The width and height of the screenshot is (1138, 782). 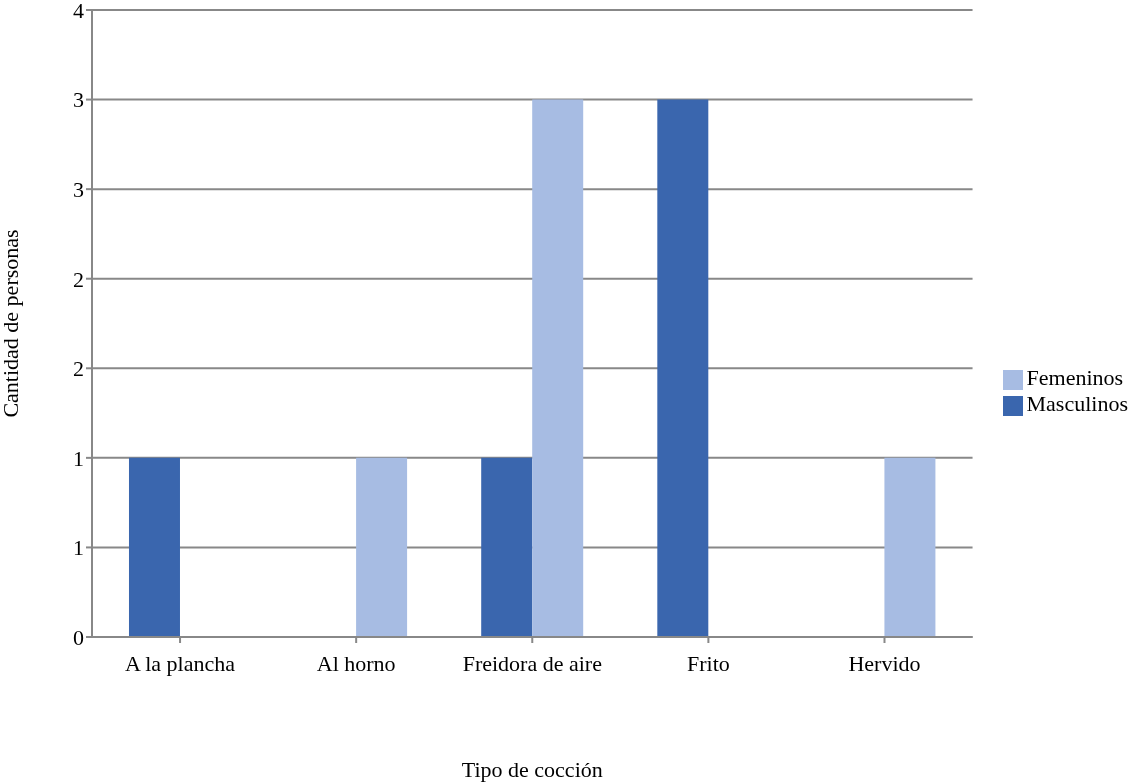 What do you see at coordinates (1075, 377) in the screenshot?
I see `legend-label: Femeninos` at bounding box center [1075, 377].